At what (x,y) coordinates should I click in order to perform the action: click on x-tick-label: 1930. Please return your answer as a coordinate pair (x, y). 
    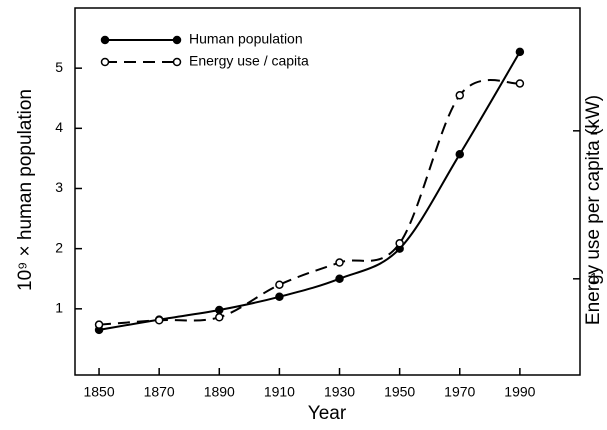
    Looking at the image, I should click on (339, 392).